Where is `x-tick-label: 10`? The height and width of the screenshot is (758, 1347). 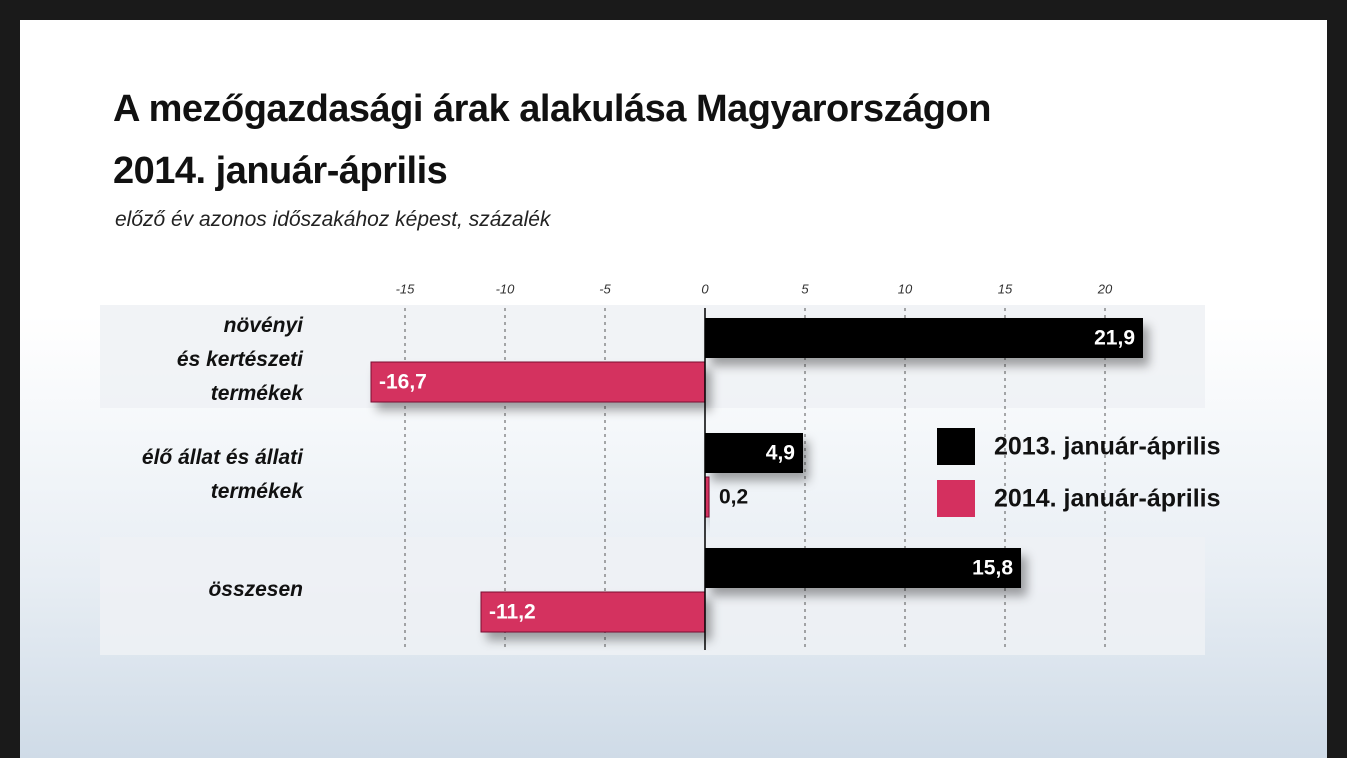
x-tick-label: 10 is located at coordinates (905, 288).